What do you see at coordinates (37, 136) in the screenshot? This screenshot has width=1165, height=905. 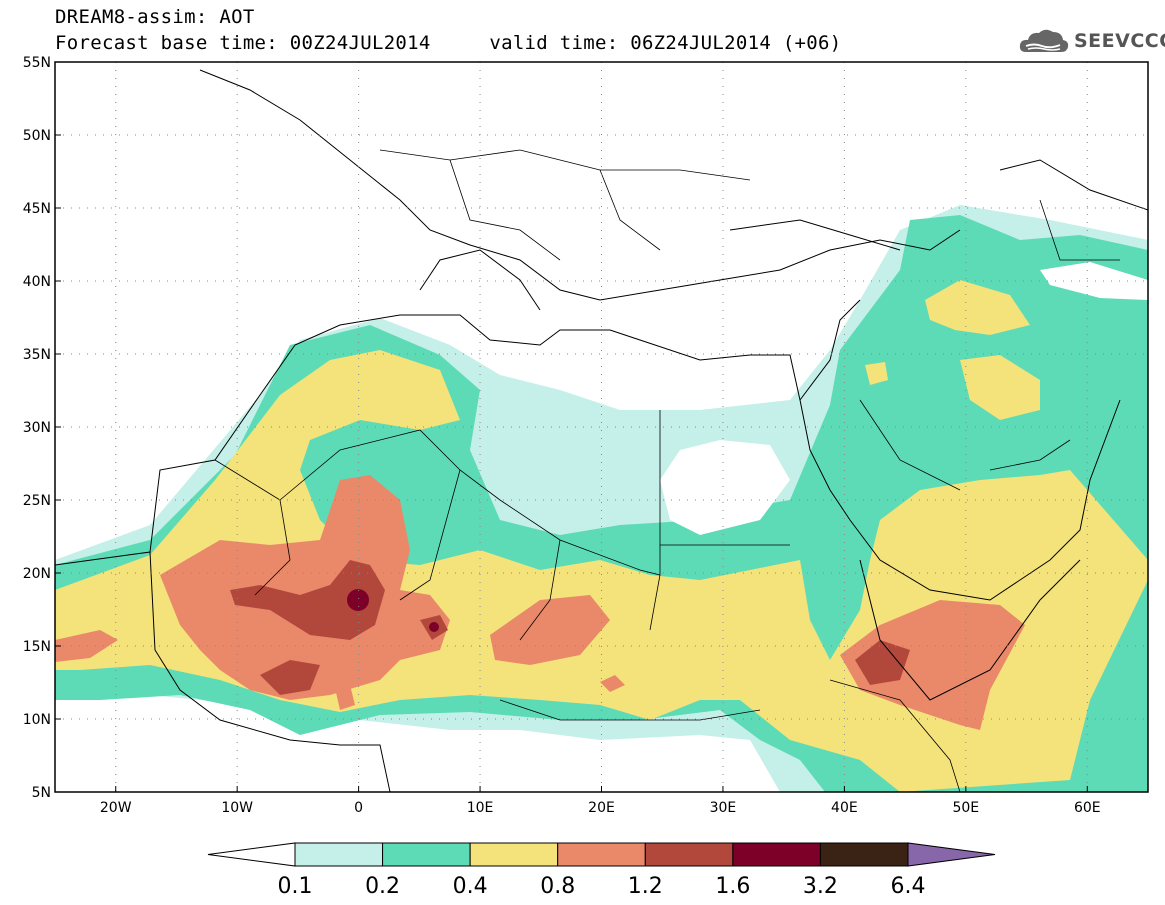 I see `lat-tick-label: 50N` at bounding box center [37, 136].